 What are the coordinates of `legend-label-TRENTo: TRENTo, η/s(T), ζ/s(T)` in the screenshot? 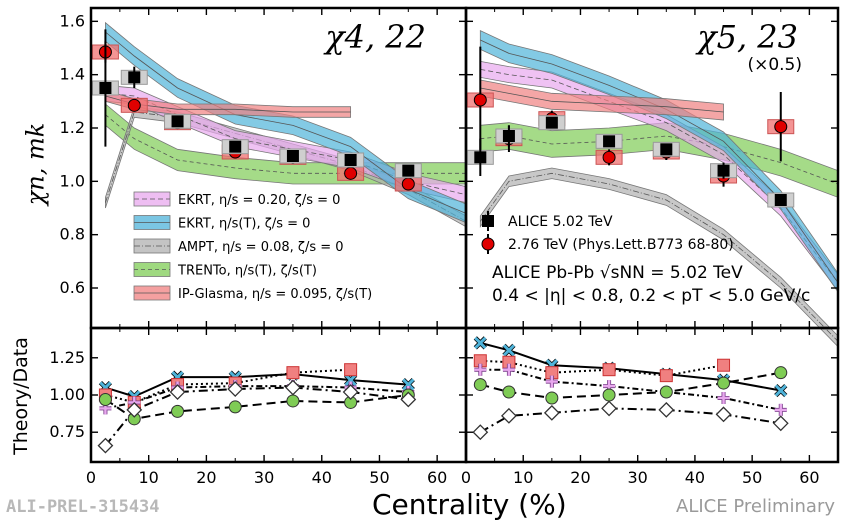 It's located at (247, 271).